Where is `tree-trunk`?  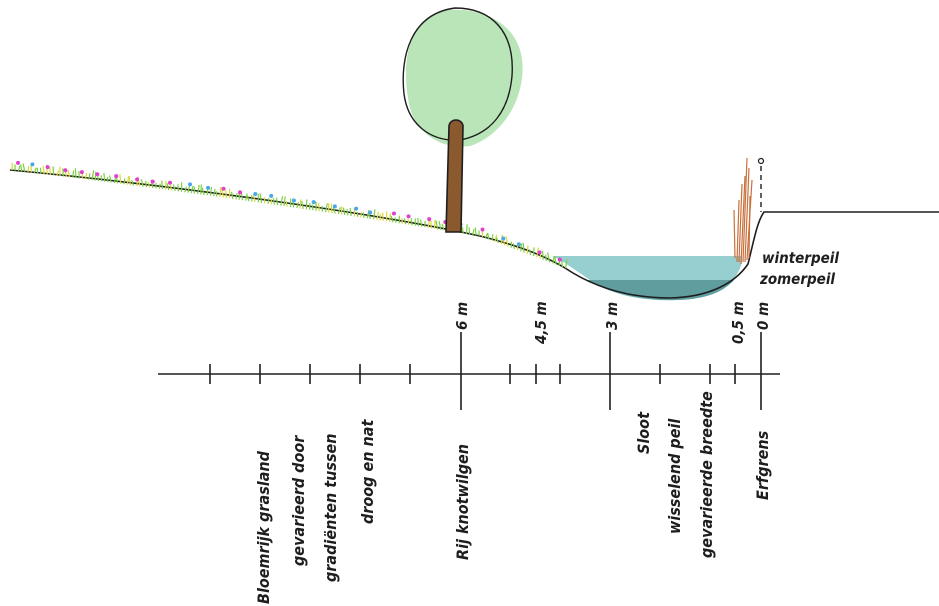
tree-trunk is located at coordinates (454, 176).